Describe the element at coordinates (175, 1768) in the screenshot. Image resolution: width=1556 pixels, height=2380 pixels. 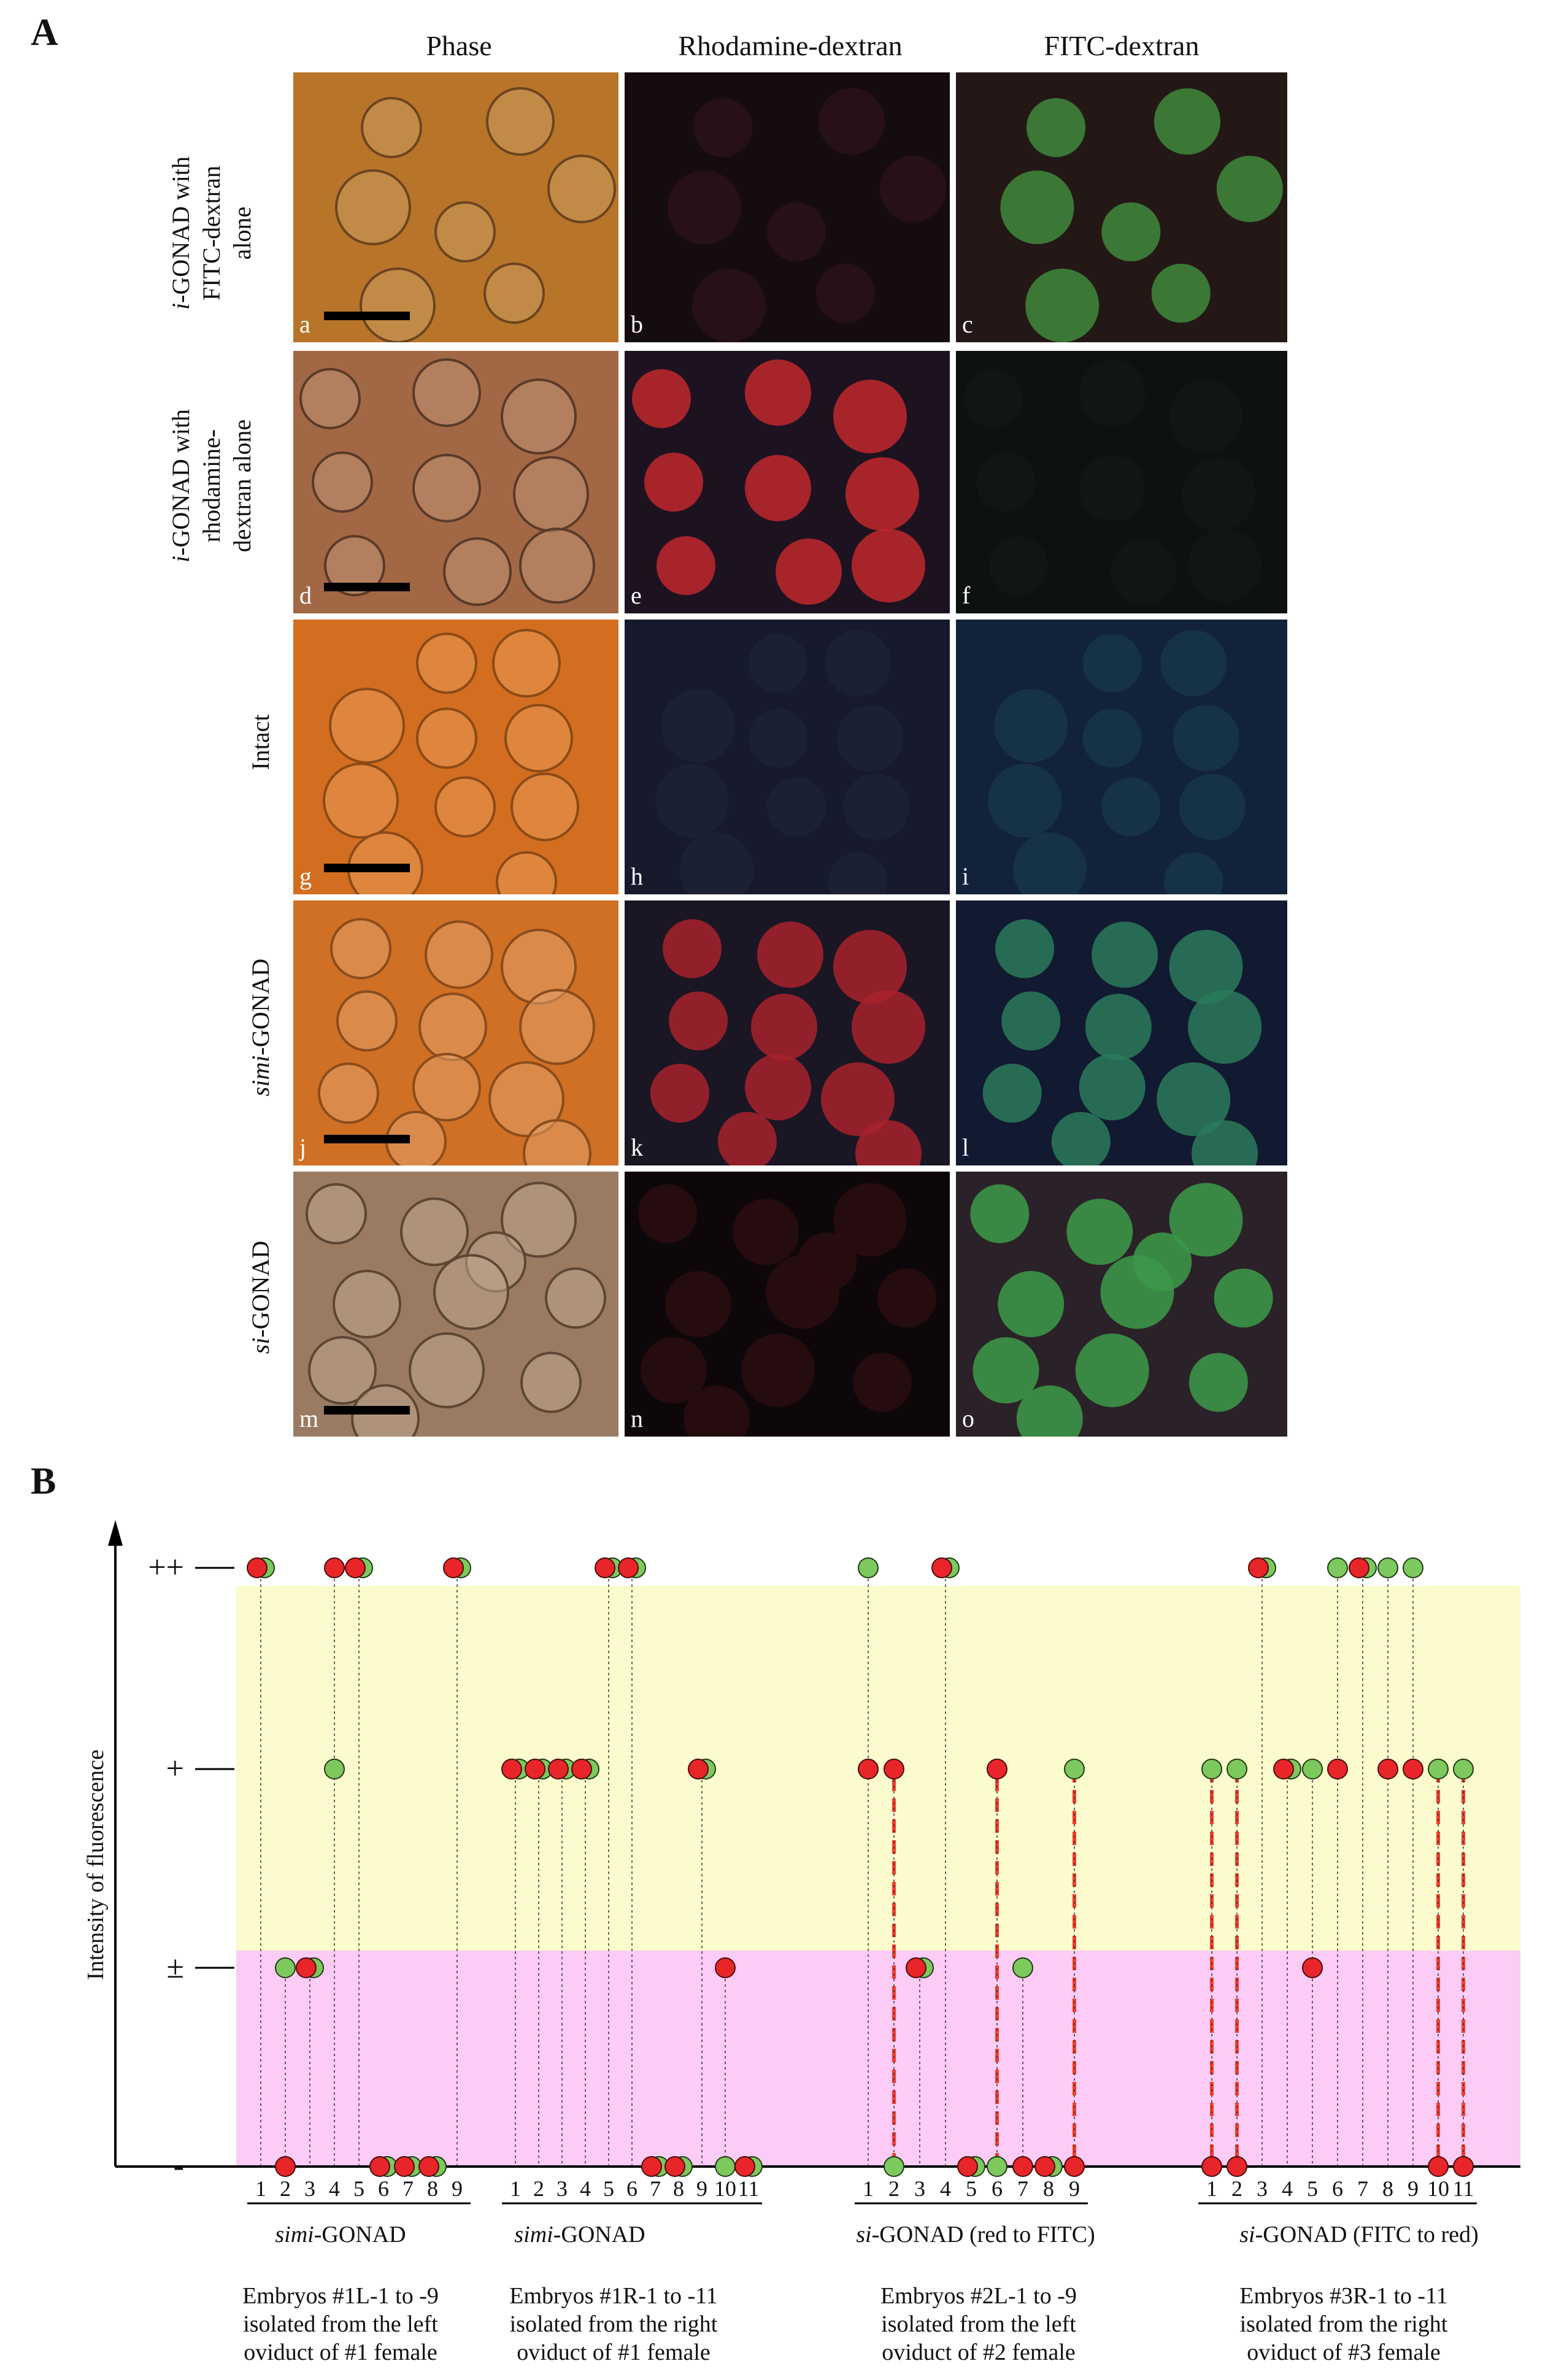
I see `y-tick-label: +` at that location.